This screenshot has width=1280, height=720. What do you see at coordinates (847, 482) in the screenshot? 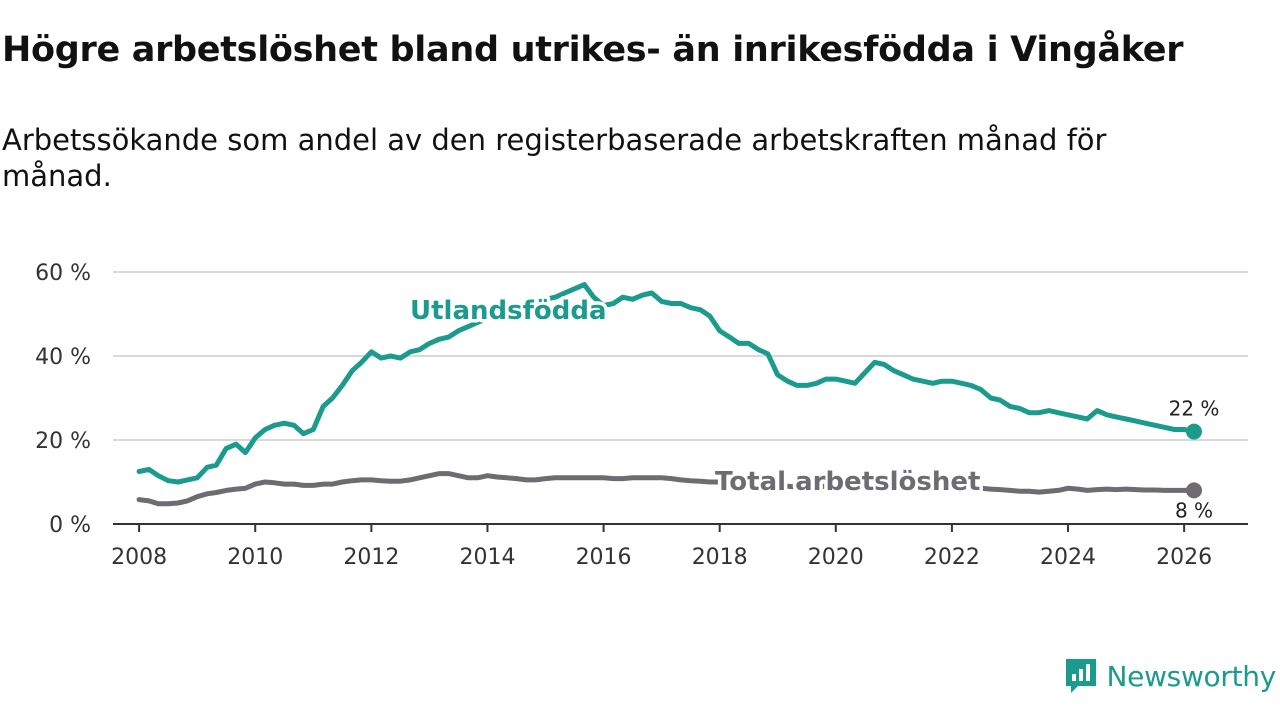
I see `series-name-label: Total arbetslöshet` at bounding box center [847, 482].